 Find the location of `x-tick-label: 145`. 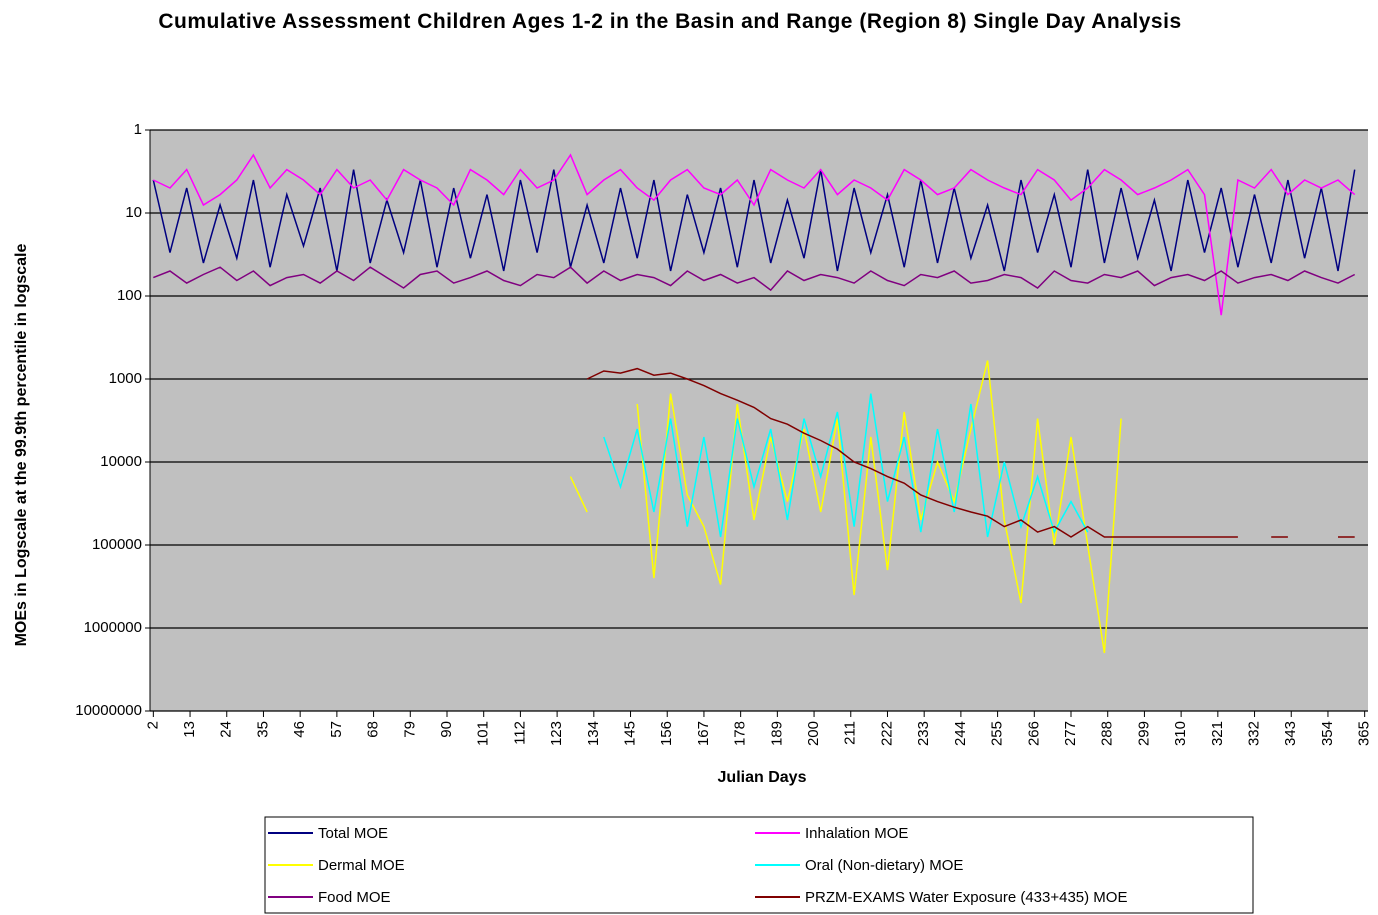

x-tick-label: 145 is located at coordinates (629, 733).